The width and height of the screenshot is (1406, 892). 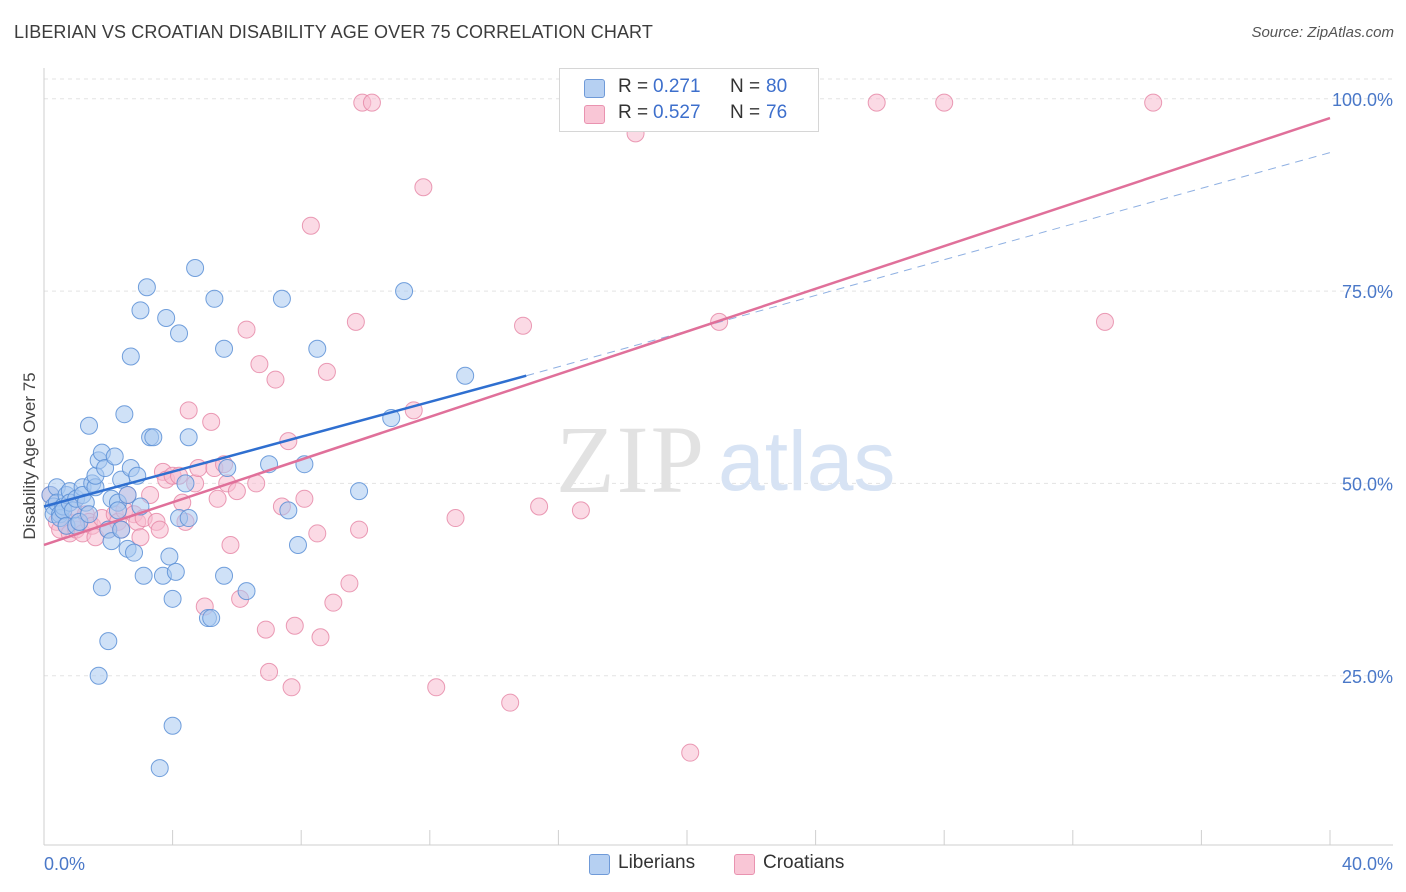 What do you see at coordinates (64, 864) in the screenshot?
I see `x-tick-label-min: 0.0%` at bounding box center [64, 864].